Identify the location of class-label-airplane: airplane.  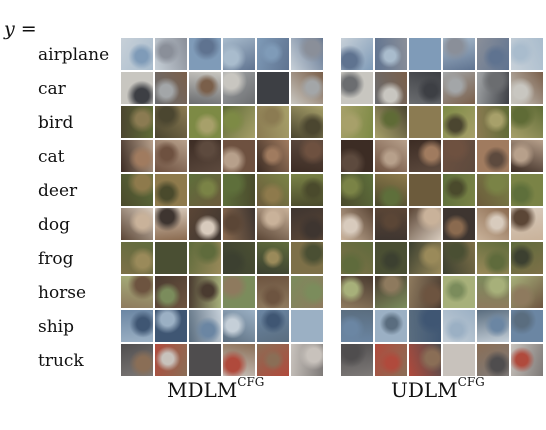
(74, 55).